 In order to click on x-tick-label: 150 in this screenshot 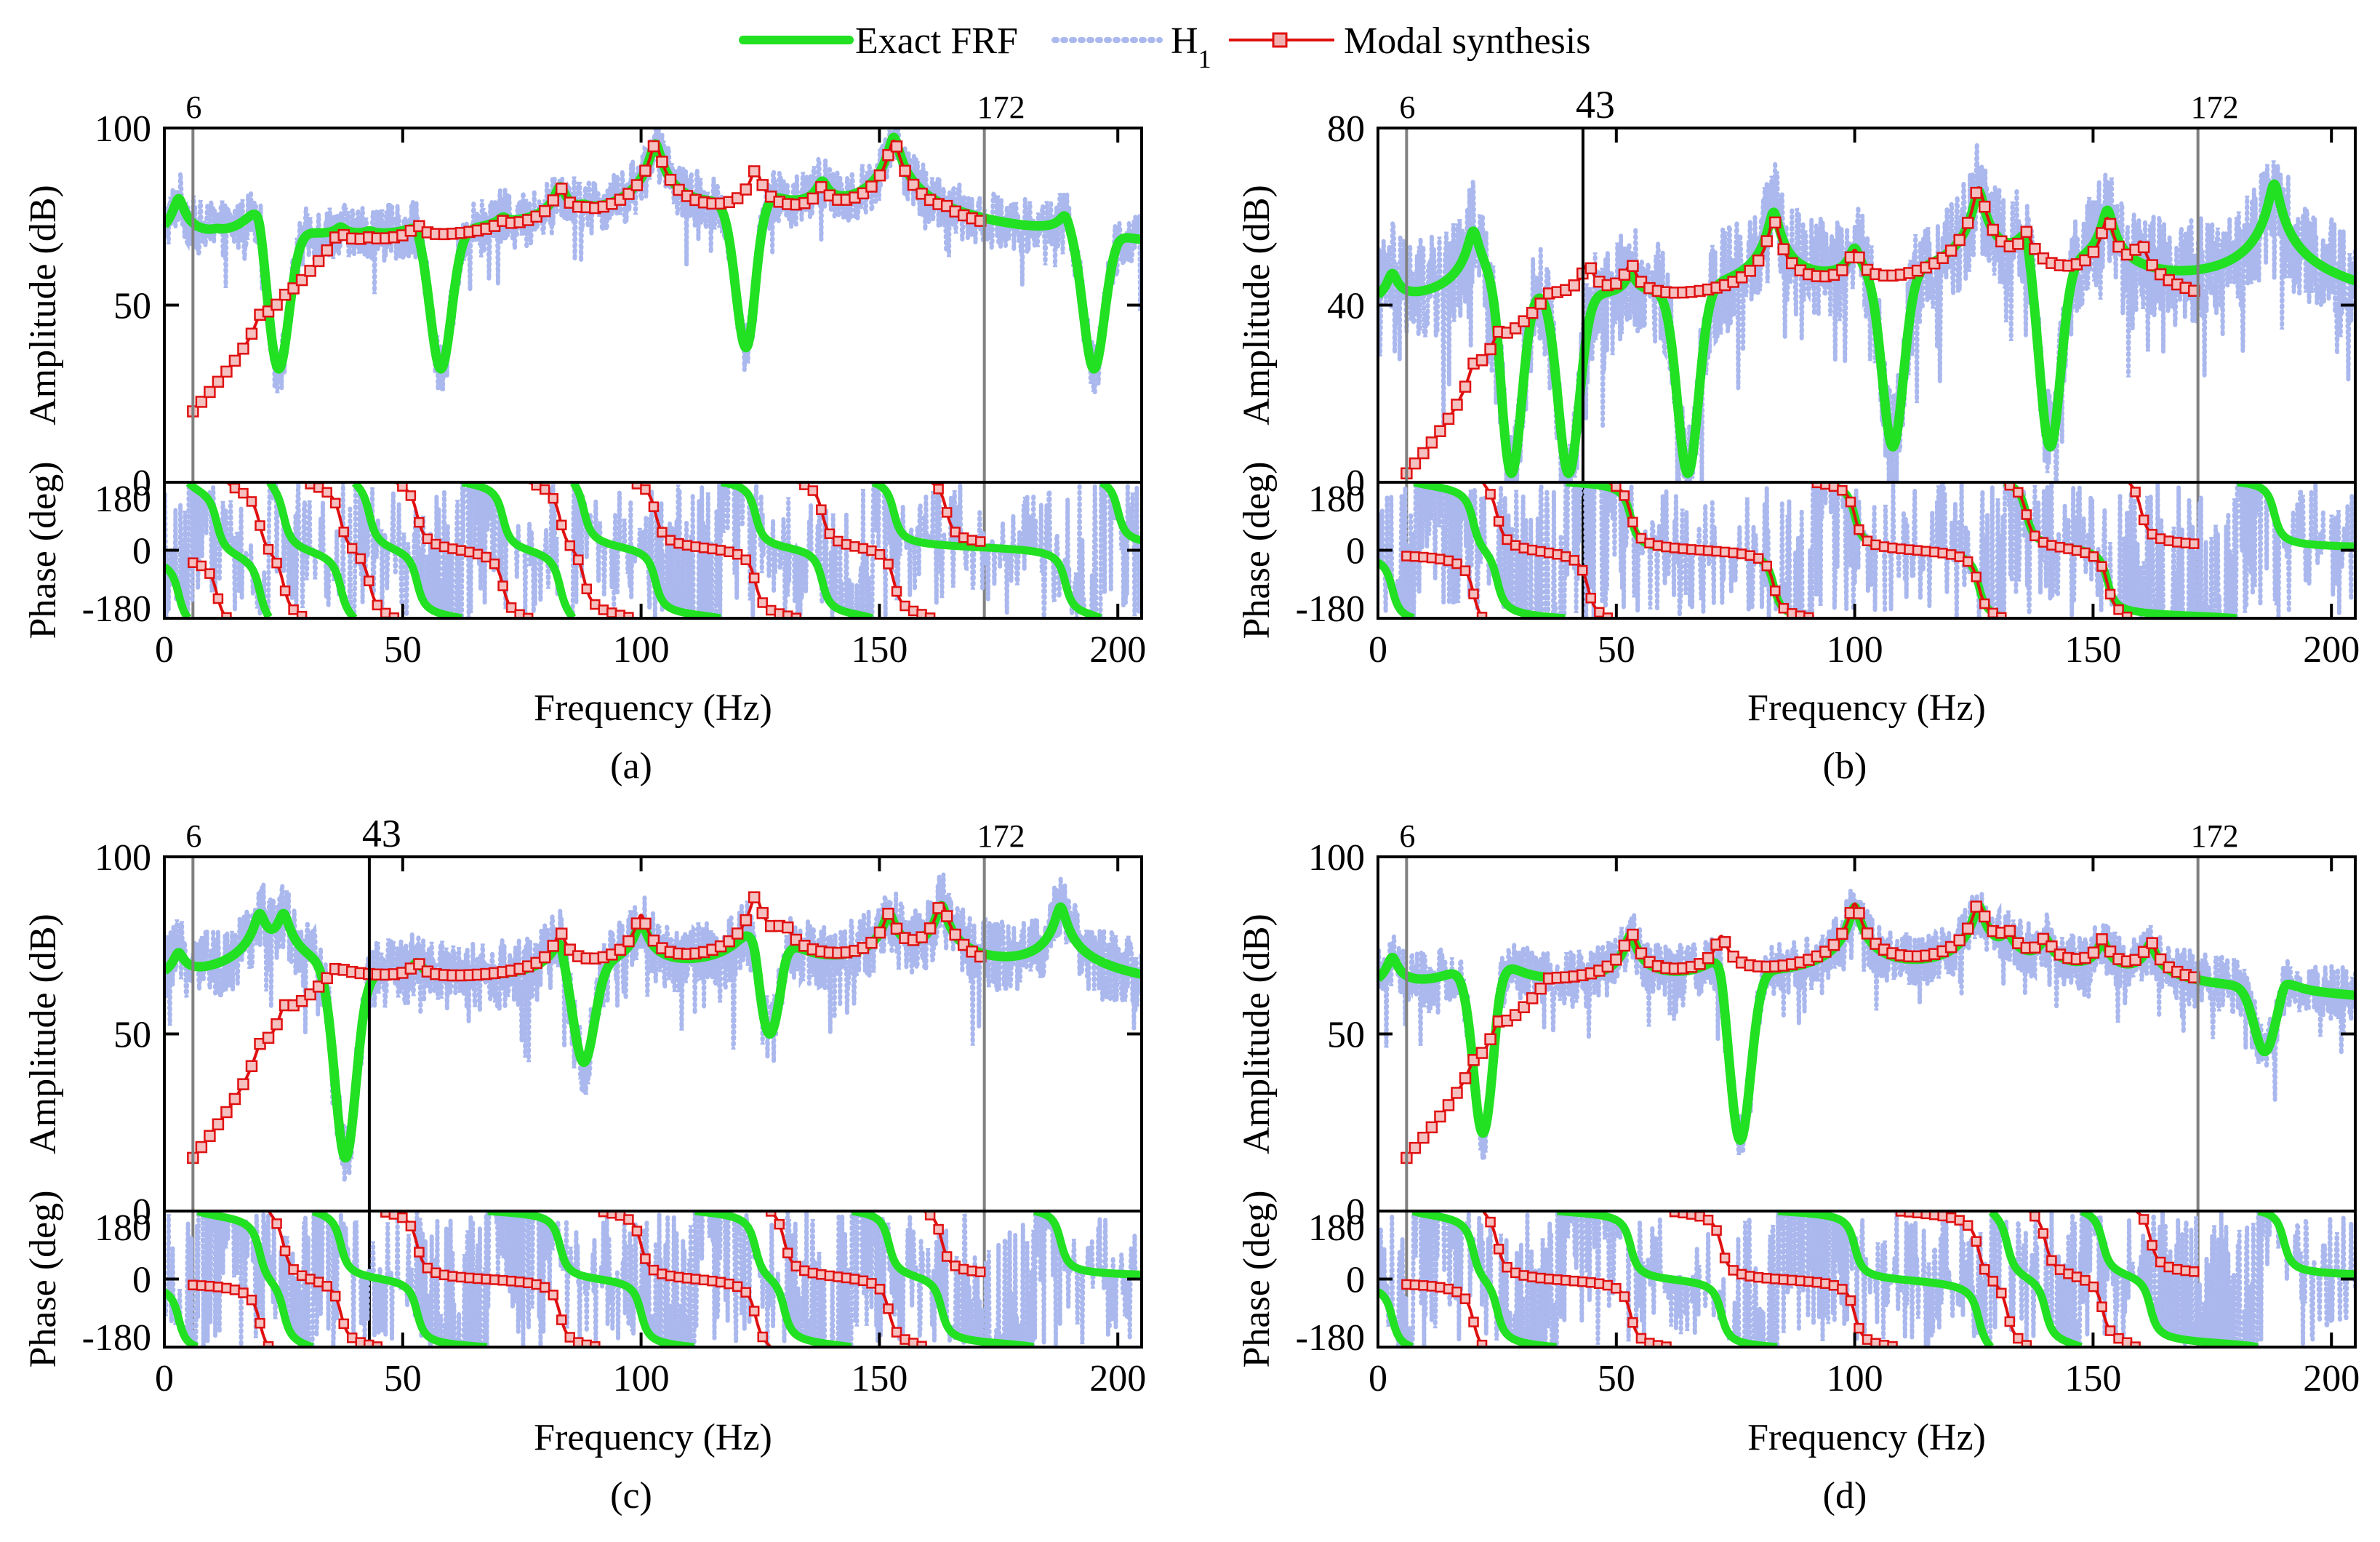, I will do `click(2092, 1378)`.